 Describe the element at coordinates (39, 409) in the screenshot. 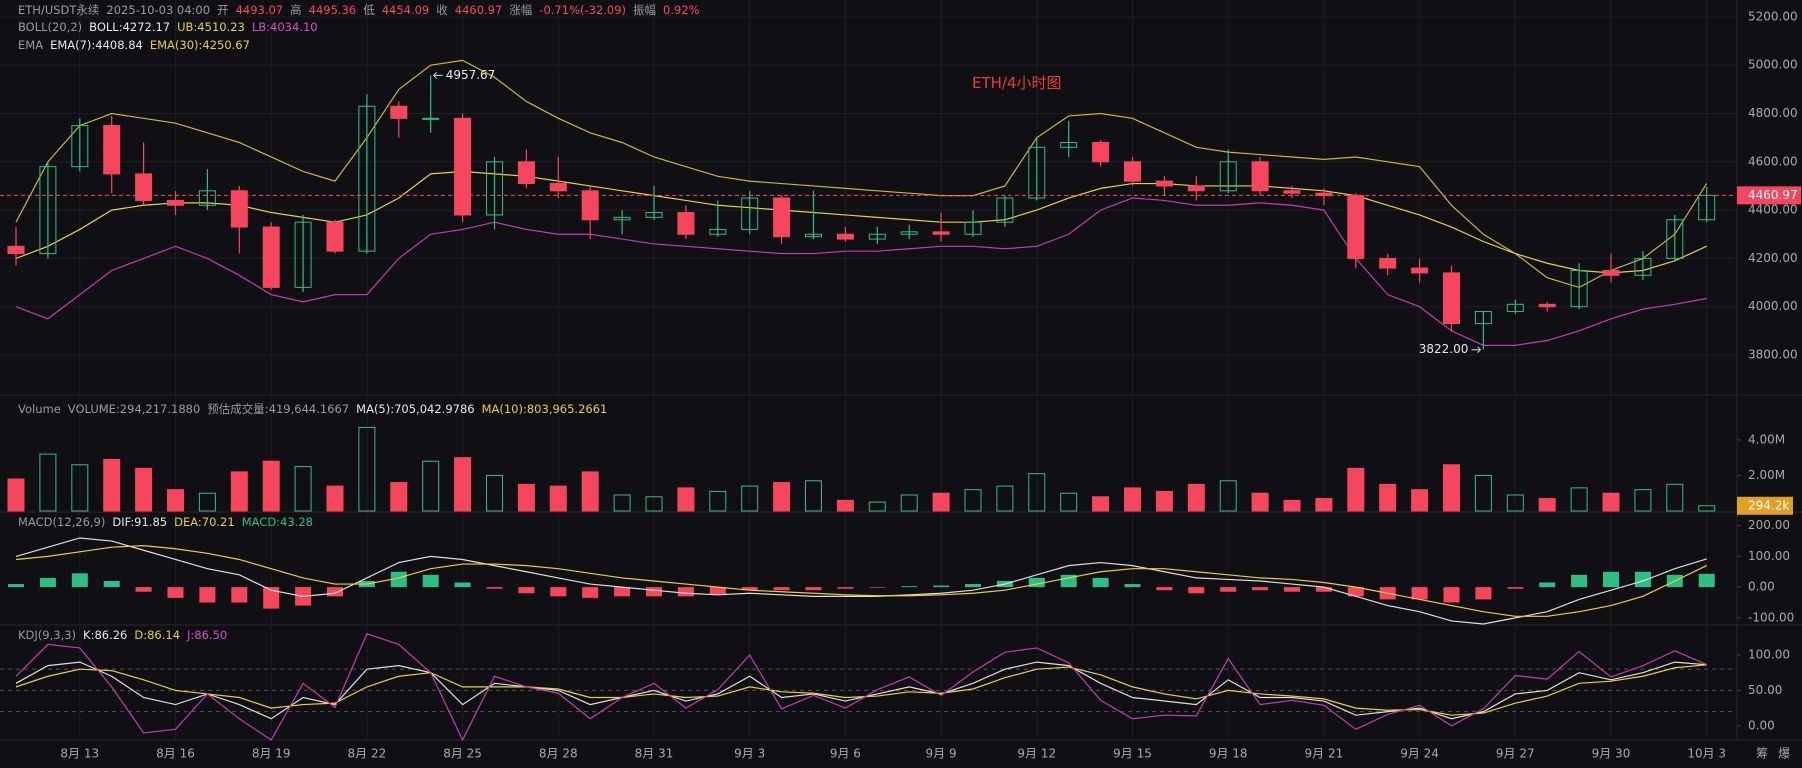

I see `indicator-name: Volume` at that location.